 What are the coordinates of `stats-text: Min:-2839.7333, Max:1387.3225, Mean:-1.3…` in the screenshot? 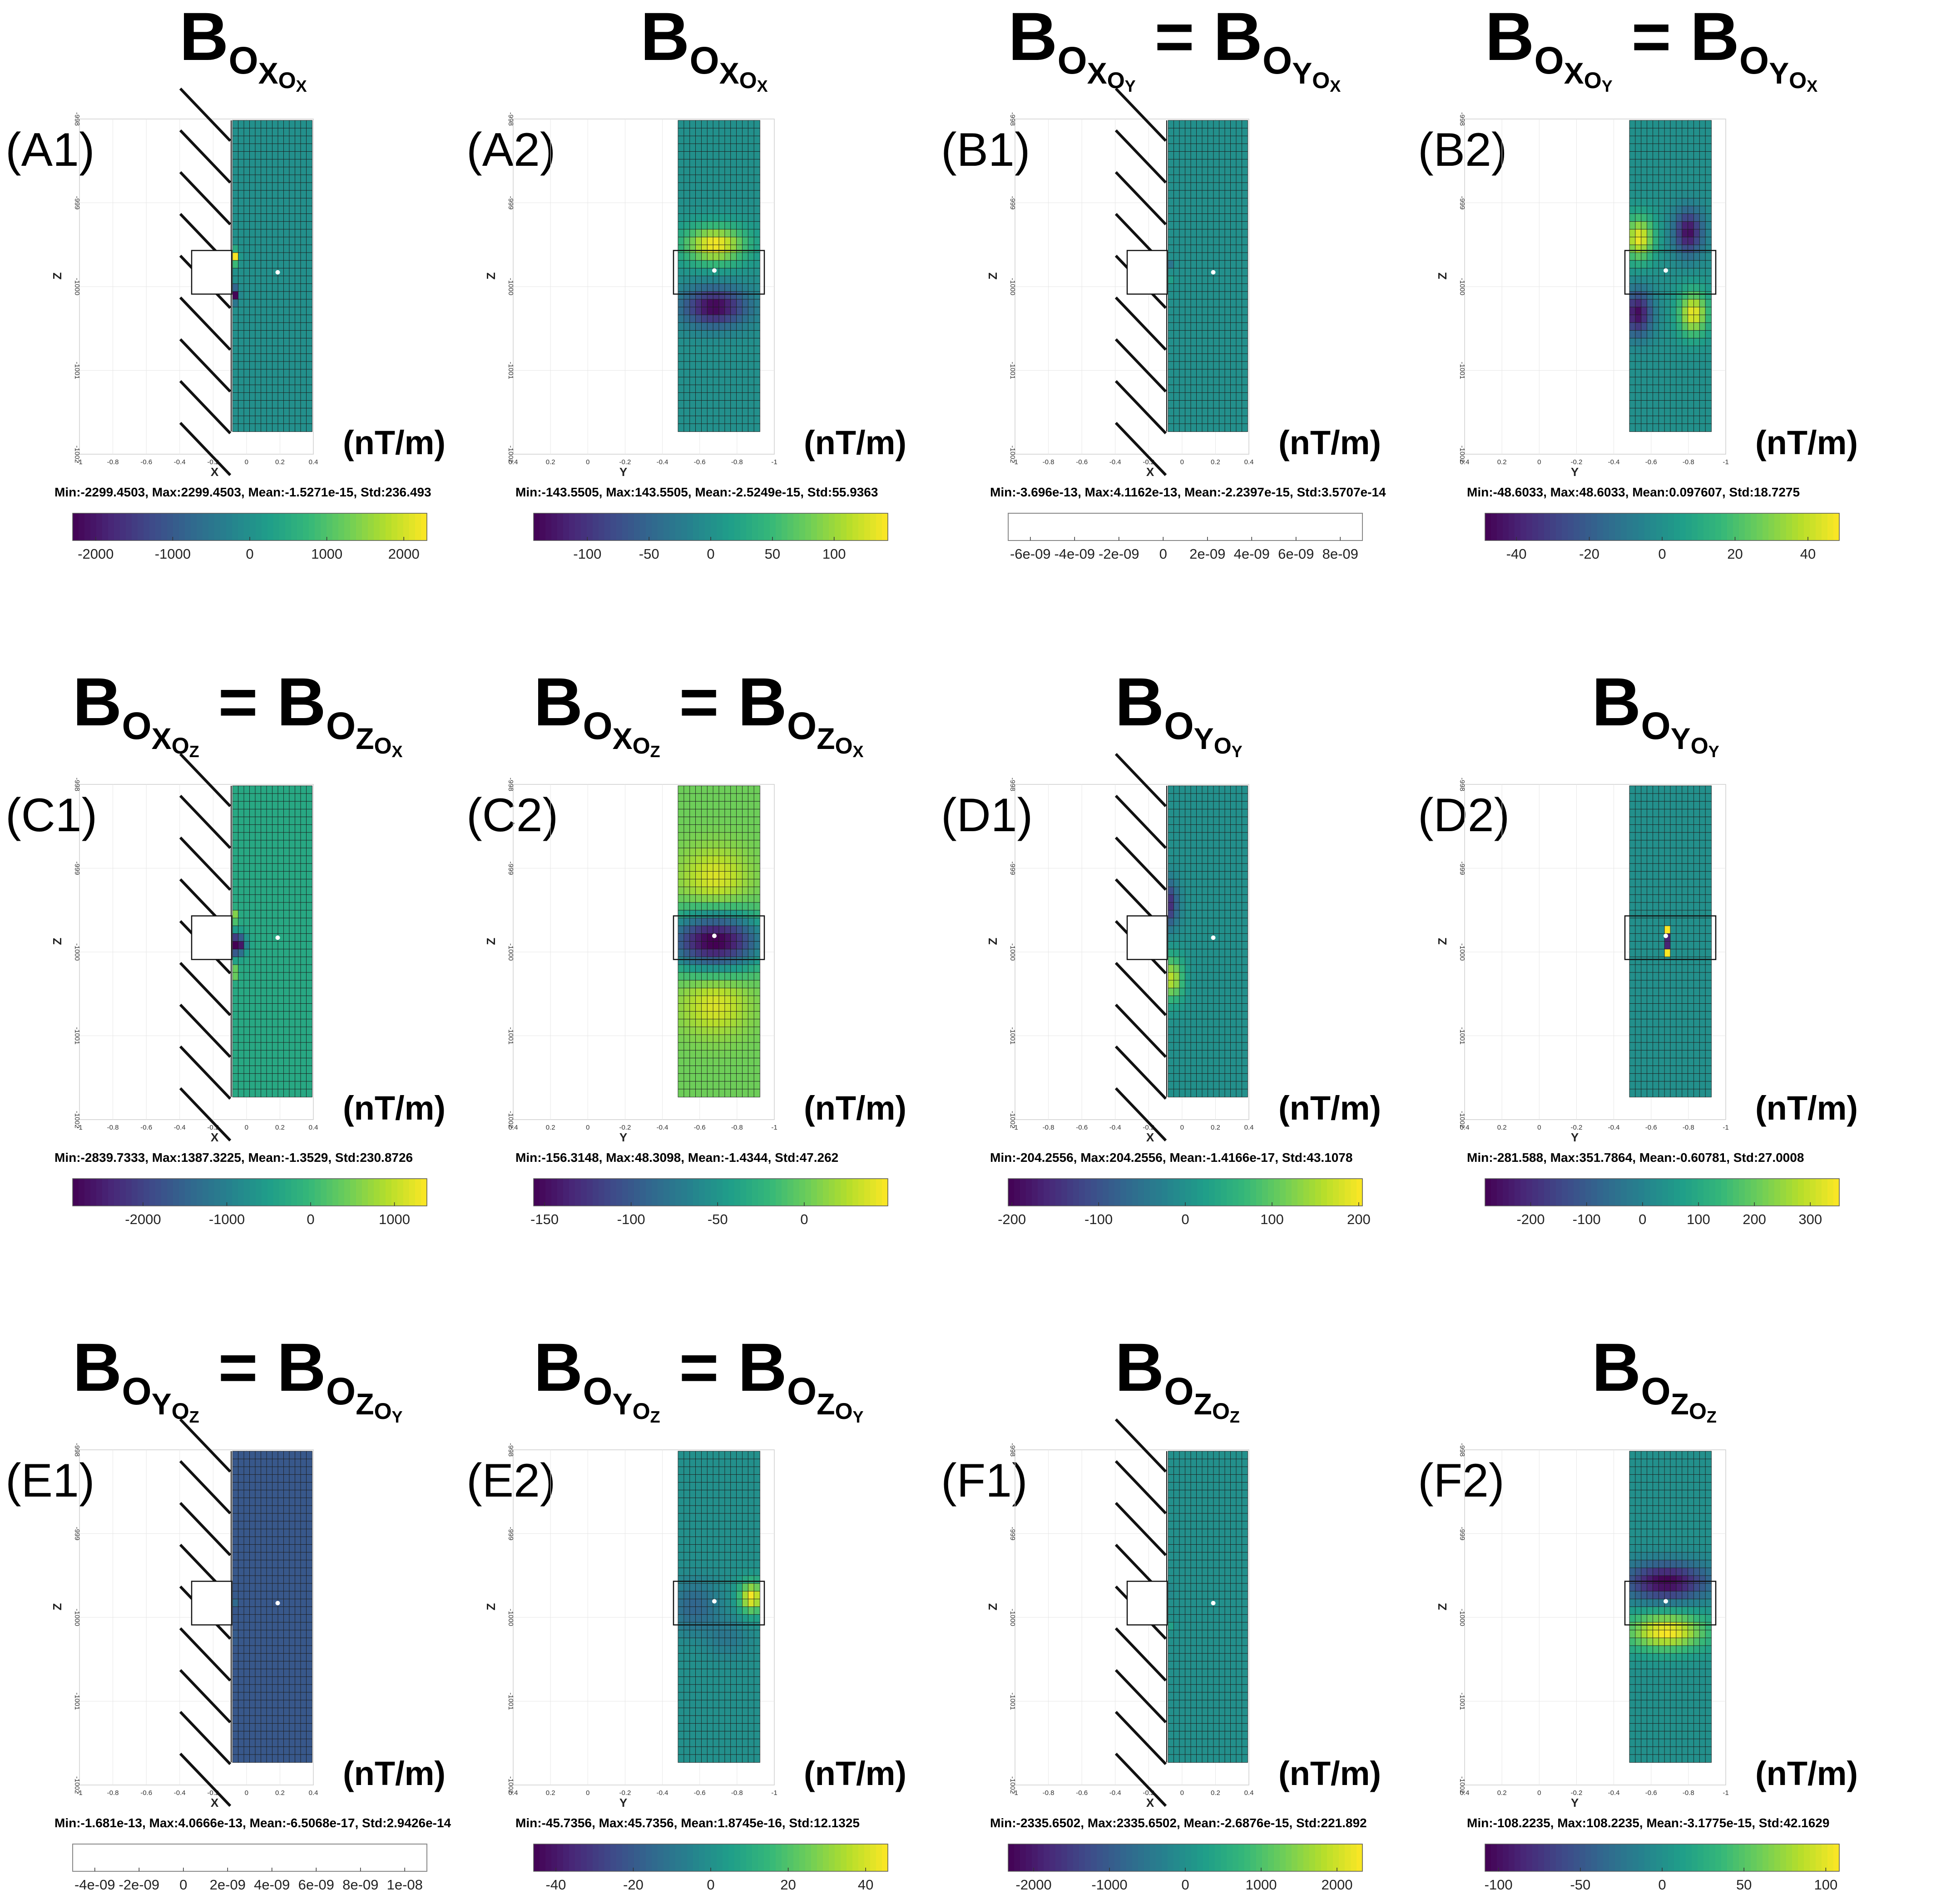 It's located at (233, 1157).